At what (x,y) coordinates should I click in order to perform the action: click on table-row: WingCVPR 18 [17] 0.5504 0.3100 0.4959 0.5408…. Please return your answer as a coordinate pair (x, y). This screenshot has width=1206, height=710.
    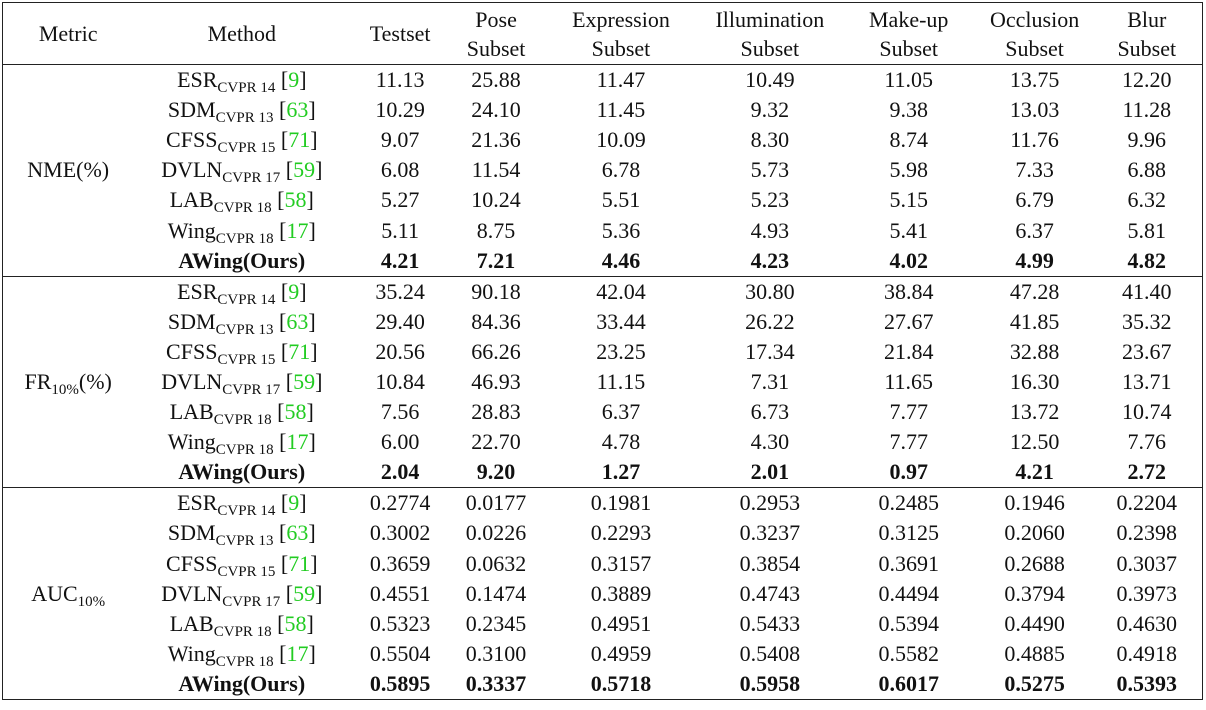
    Looking at the image, I should click on (603, 654).